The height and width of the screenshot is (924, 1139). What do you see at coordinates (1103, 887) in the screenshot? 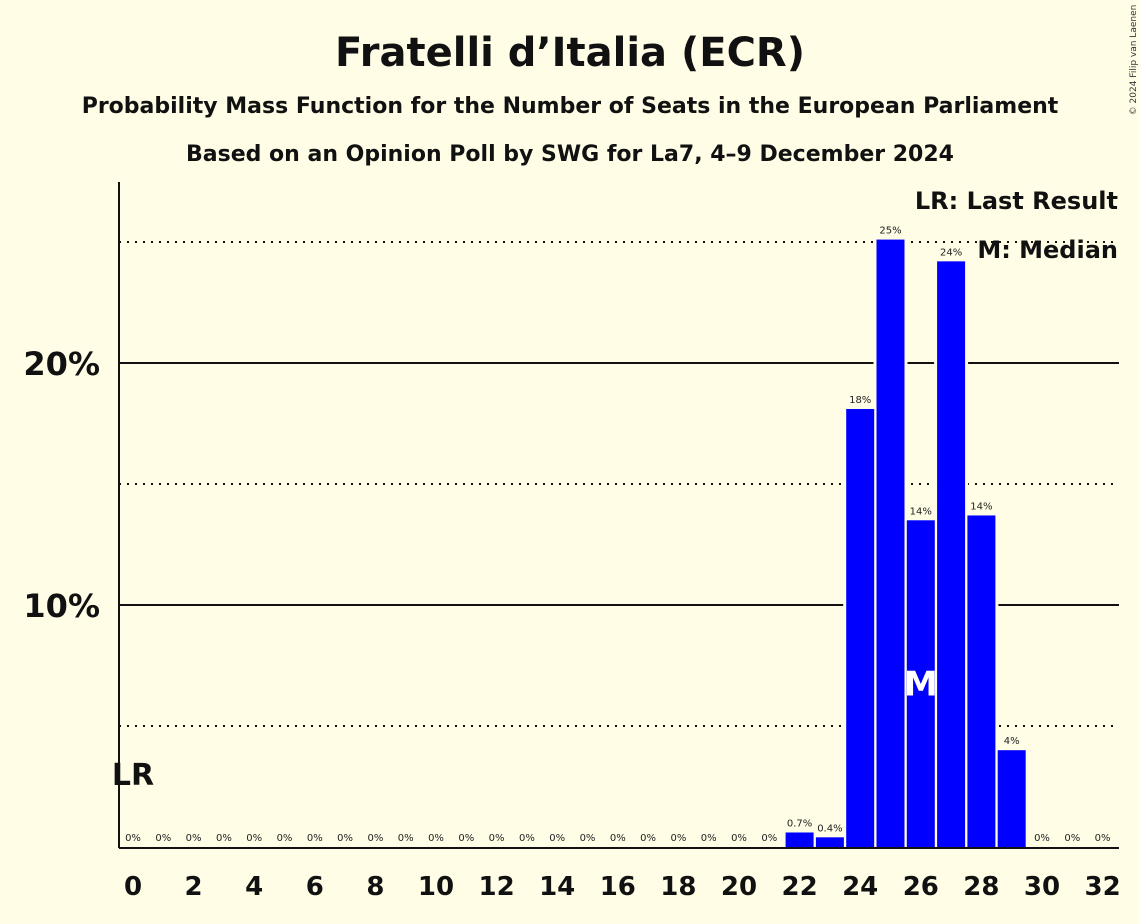
I see `x-tick-label: 32` at bounding box center [1103, 887].